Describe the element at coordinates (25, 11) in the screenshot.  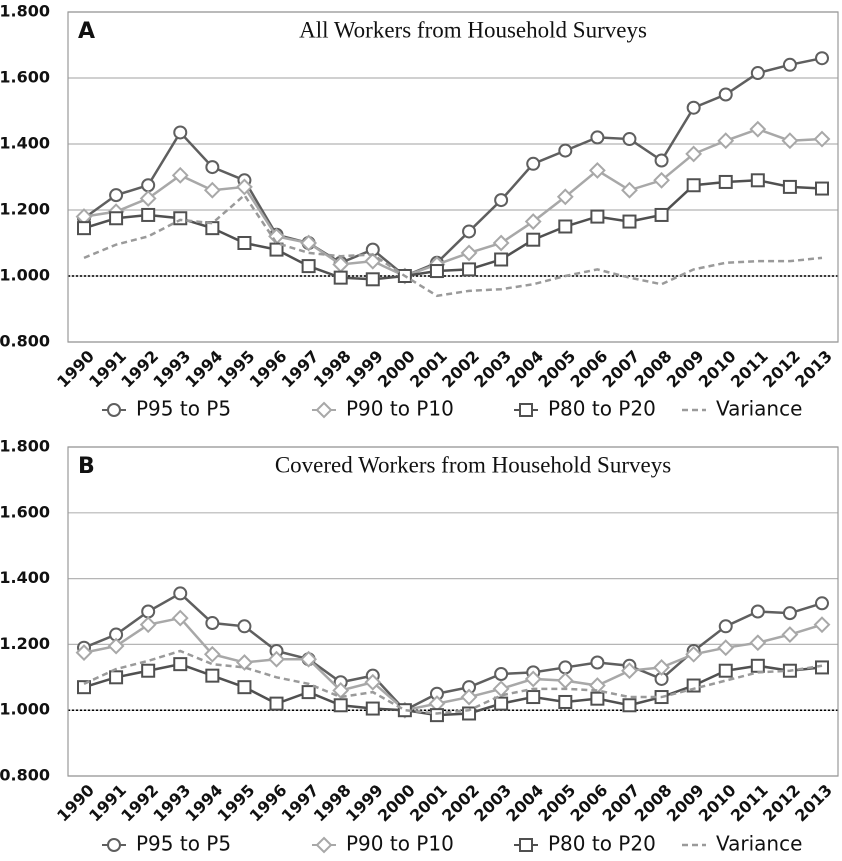
I see `y-tick-label: 1.800` at that location.